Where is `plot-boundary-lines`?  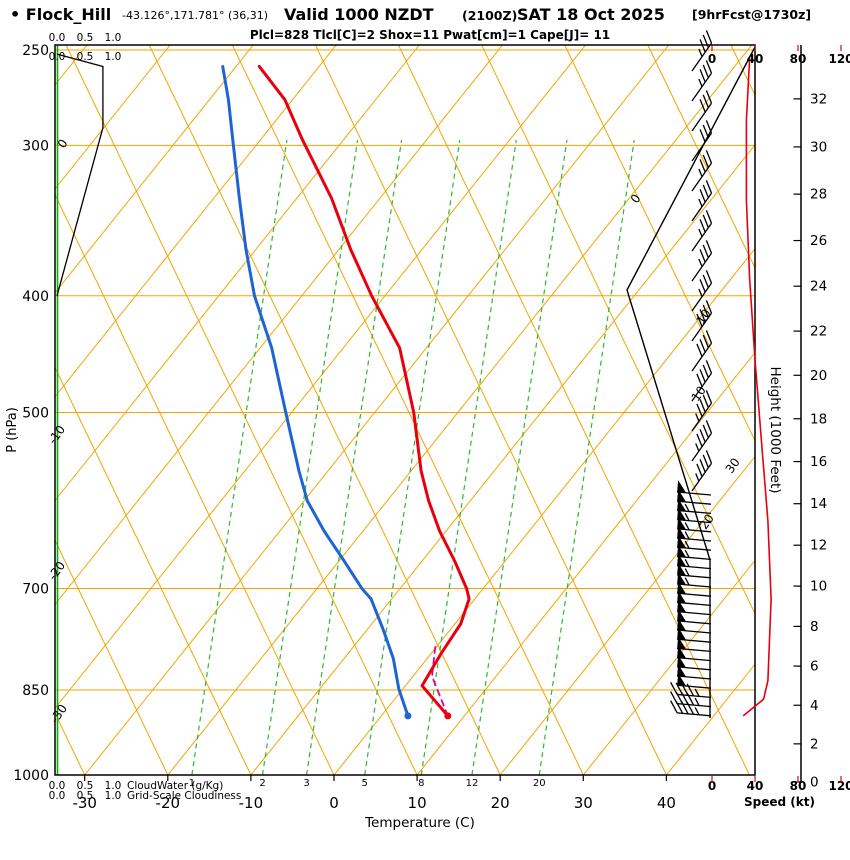
plot-boundary-lines is located at coordinates (691, 382).